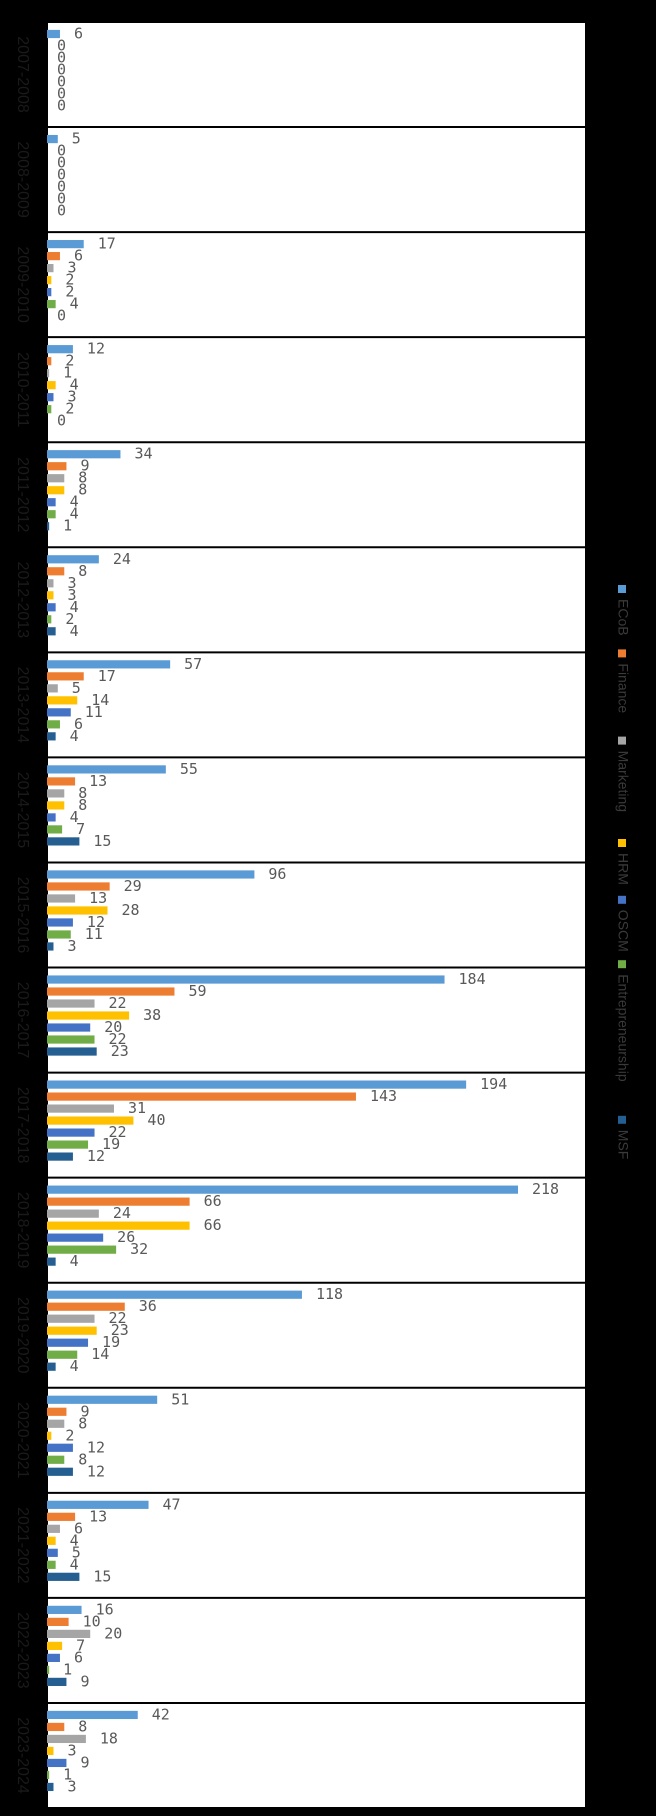  What do you see at coordinates (213, 1225) in the screenshot?
I see `data-label: 66` at bounding box center [213, 1225].